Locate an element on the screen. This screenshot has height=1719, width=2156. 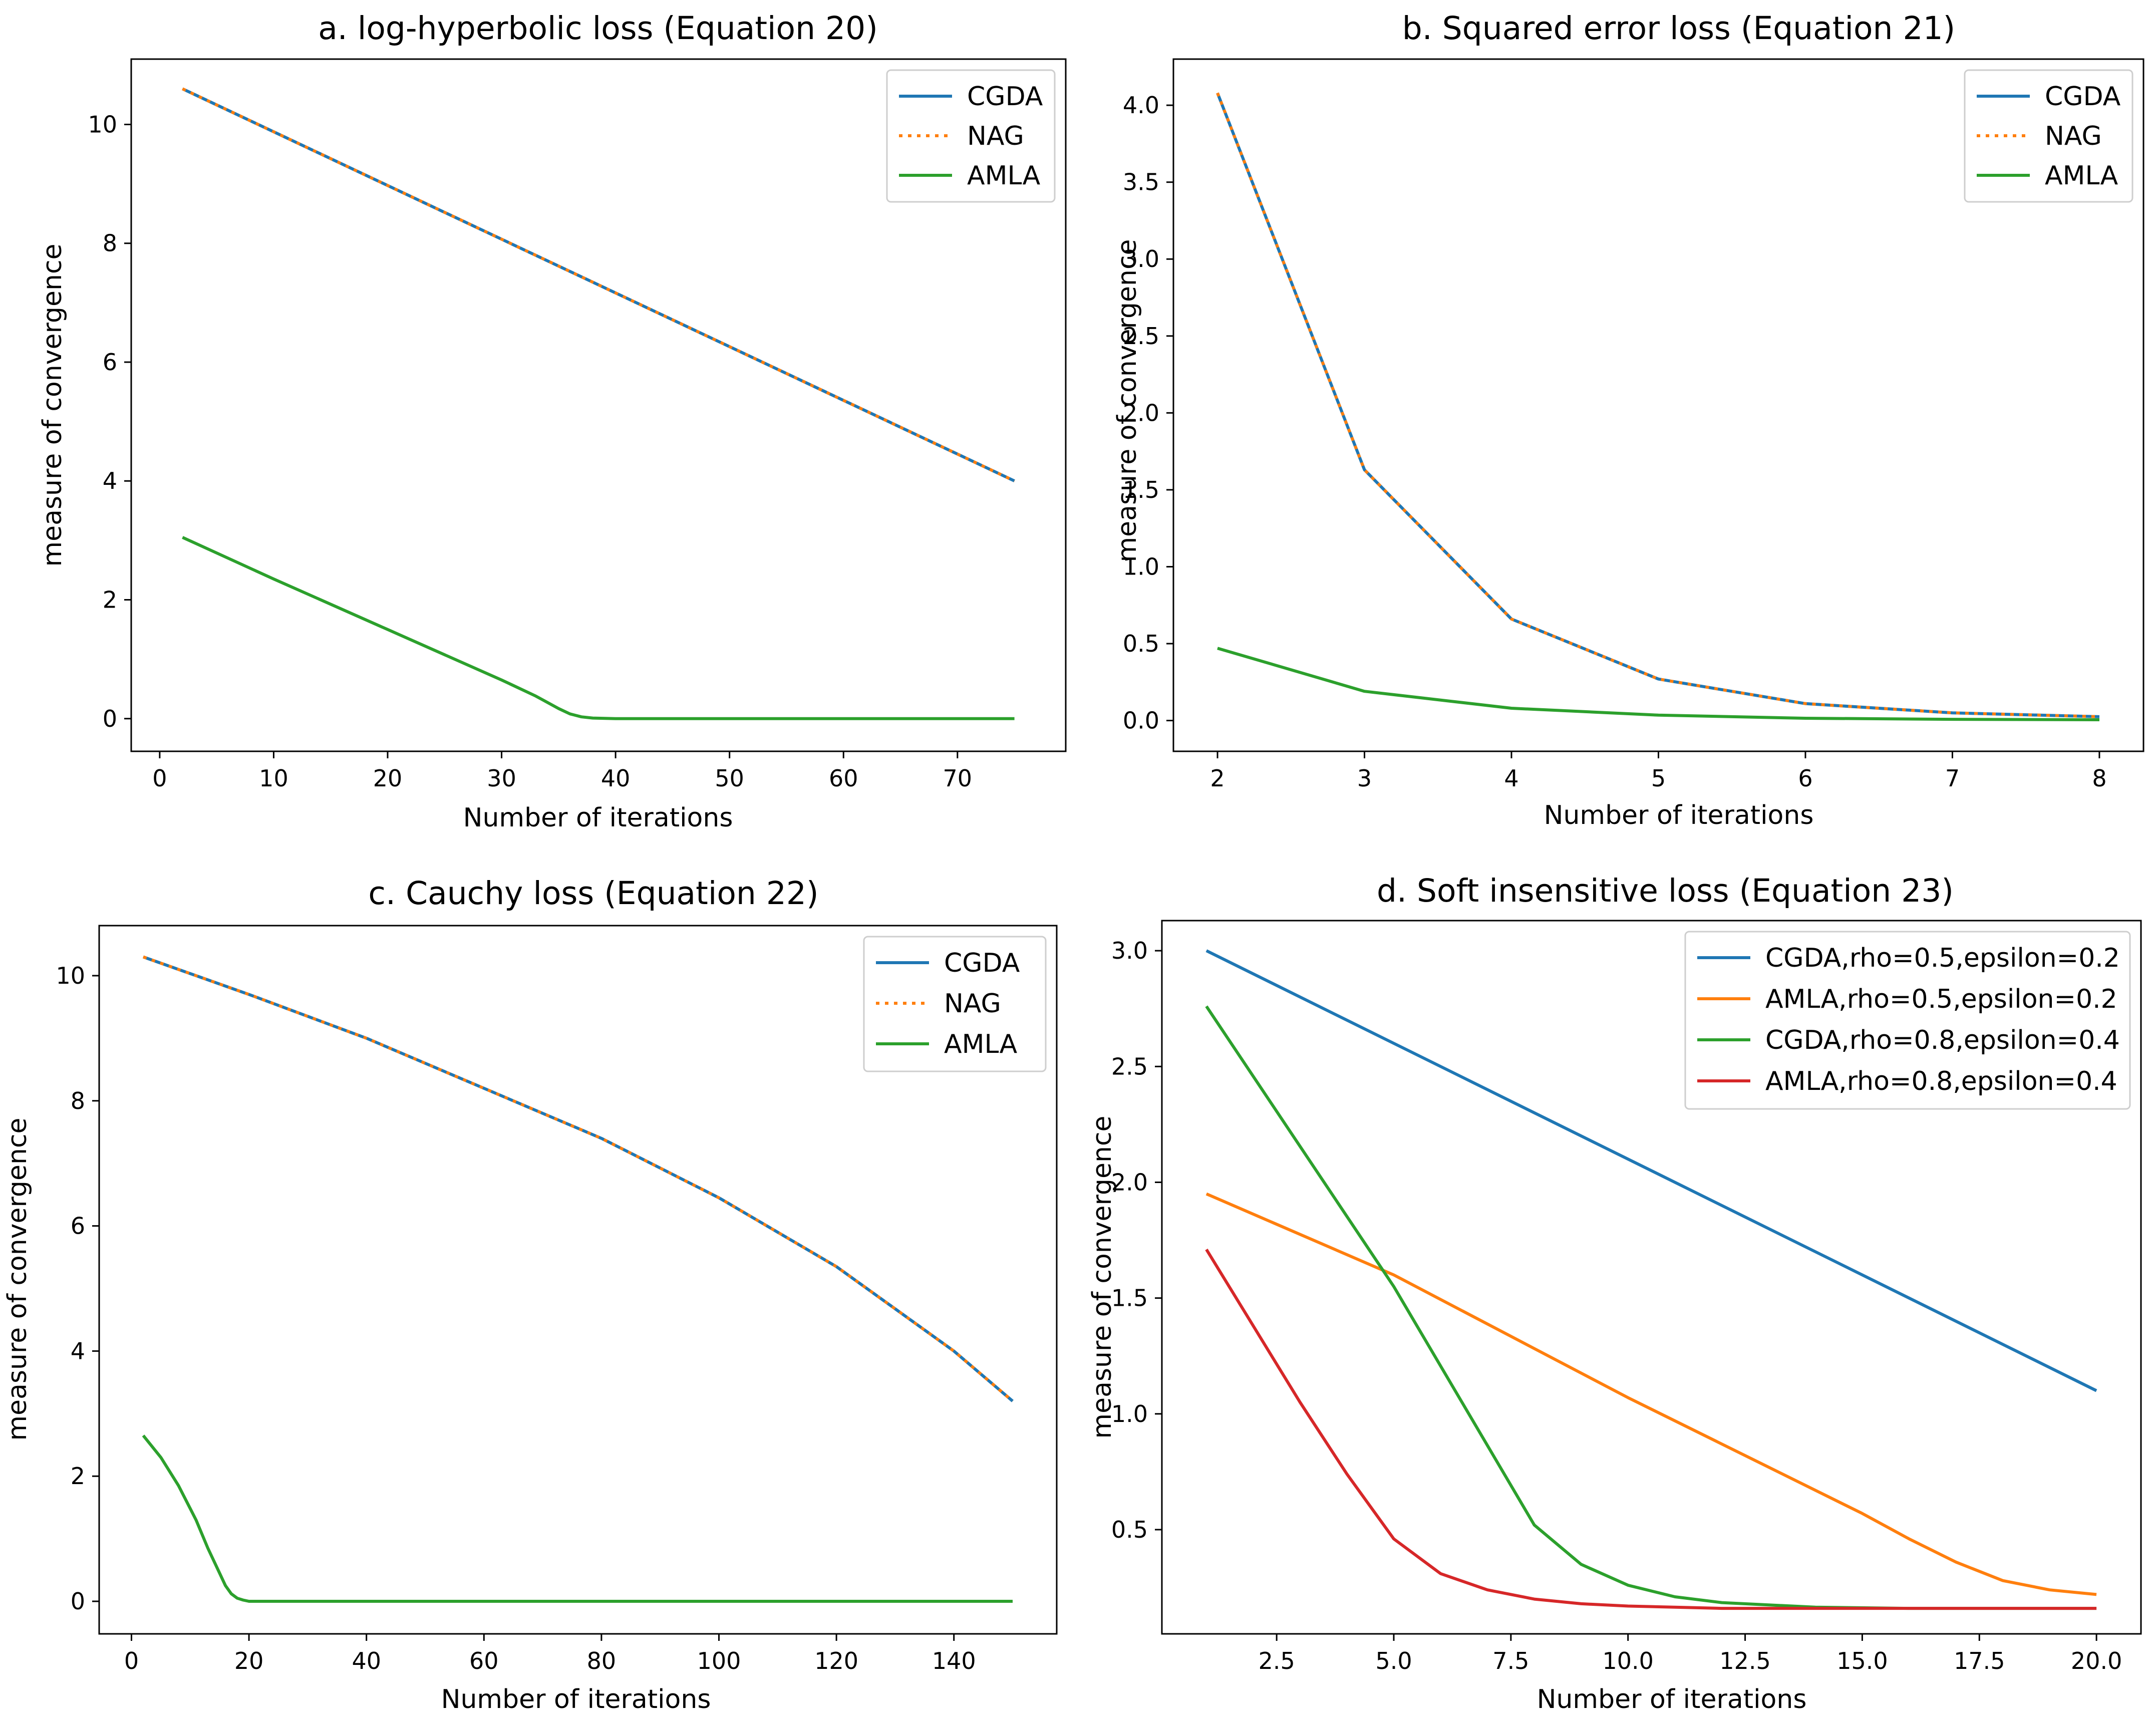
panel-a-x-axis-label: Number of iterations is located at coordinates (598, 818).